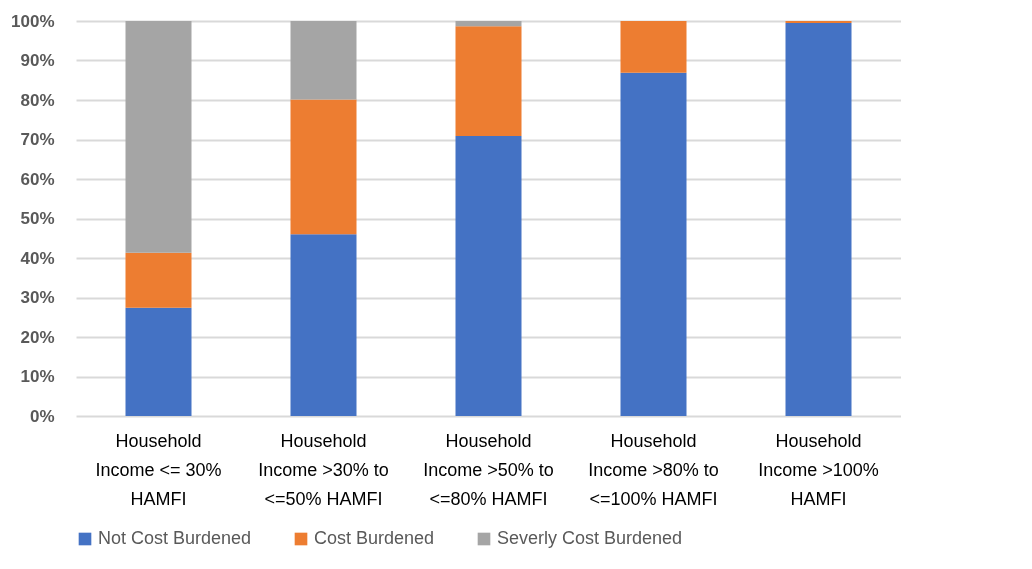  Describe the element at coordinates (488, 469) in the screenshot. I see `x-tick-label: Household Income >50% to <=80% HAMFI` at that location.